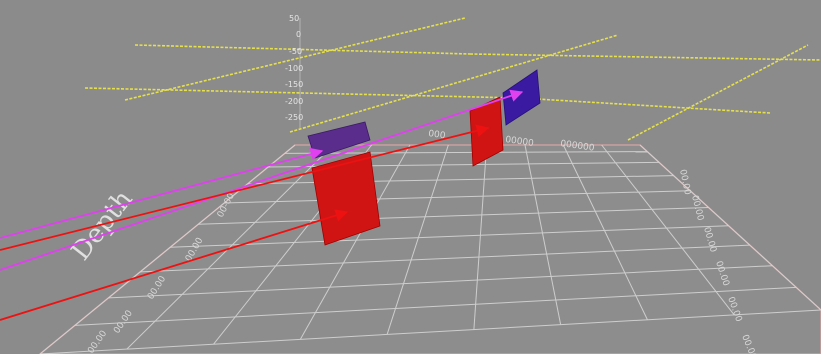 Image resolution: width=821 pixels, height=354 pixels. What do you see at coordinates (578, 146) in the screenshot?
I see `far-edge-label: 000000` at bounding box center [578, 146].